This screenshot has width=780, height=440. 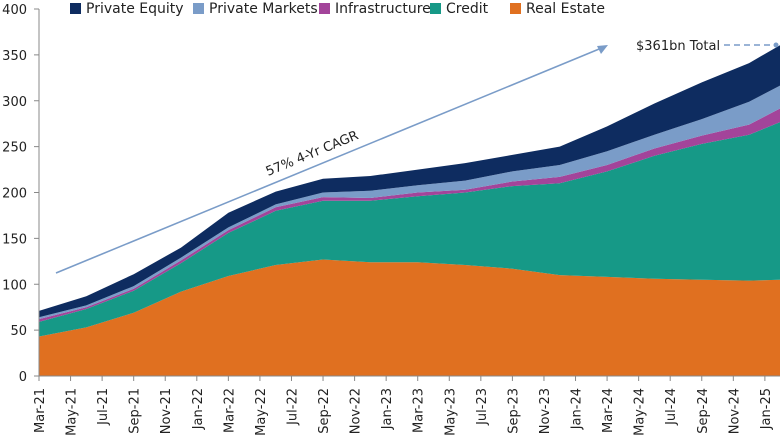 What do you see at coordinates (608, 410) in the screenshot?
I see `x-tick-label: Mar-24` at bounding box center [608, 410].